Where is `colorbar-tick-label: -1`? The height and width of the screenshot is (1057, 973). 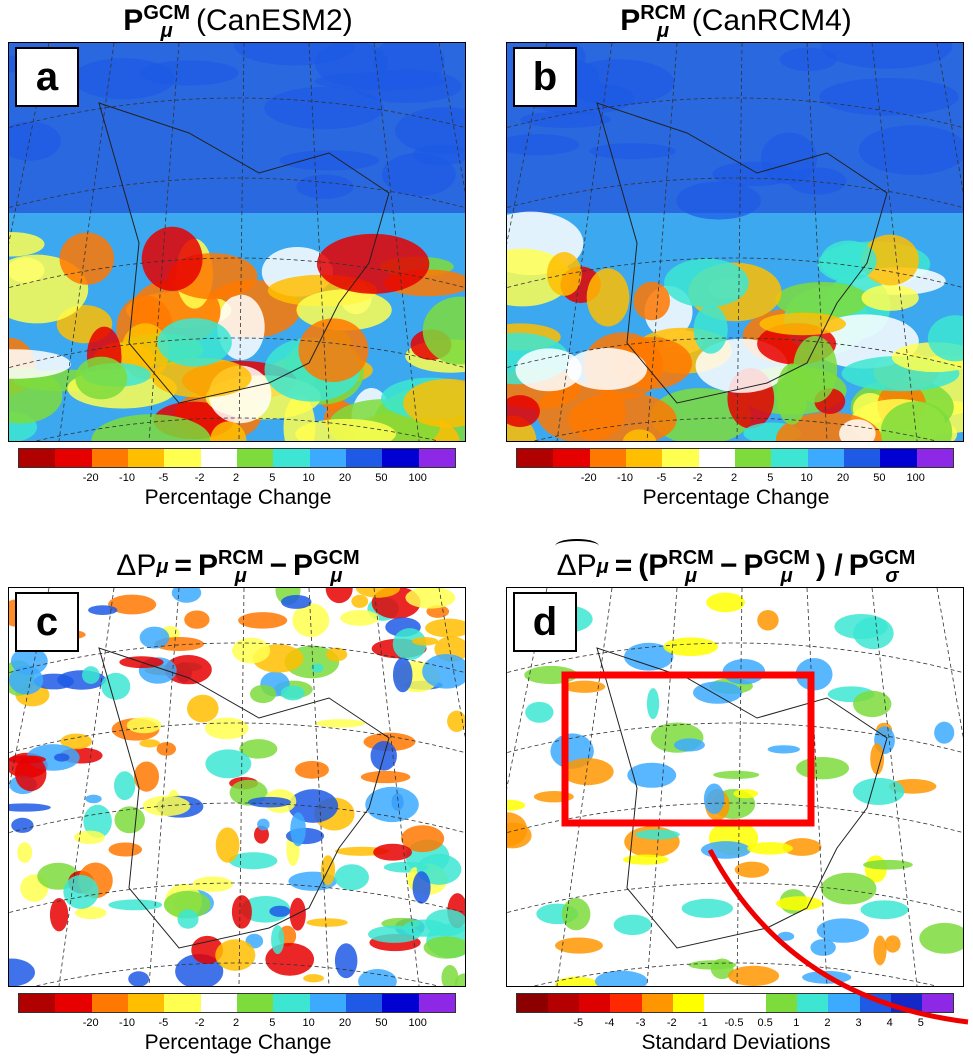
colorbar-tick-label: -1 is located at coordinates (702, 1023).